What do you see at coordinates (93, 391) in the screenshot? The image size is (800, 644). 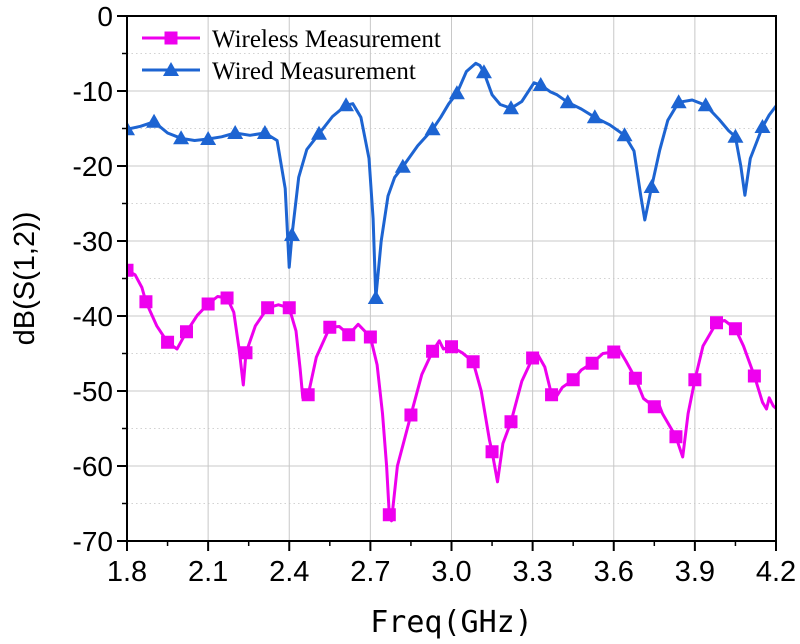 I see `y-tick-label: -50` at bounding box center [93, 391].